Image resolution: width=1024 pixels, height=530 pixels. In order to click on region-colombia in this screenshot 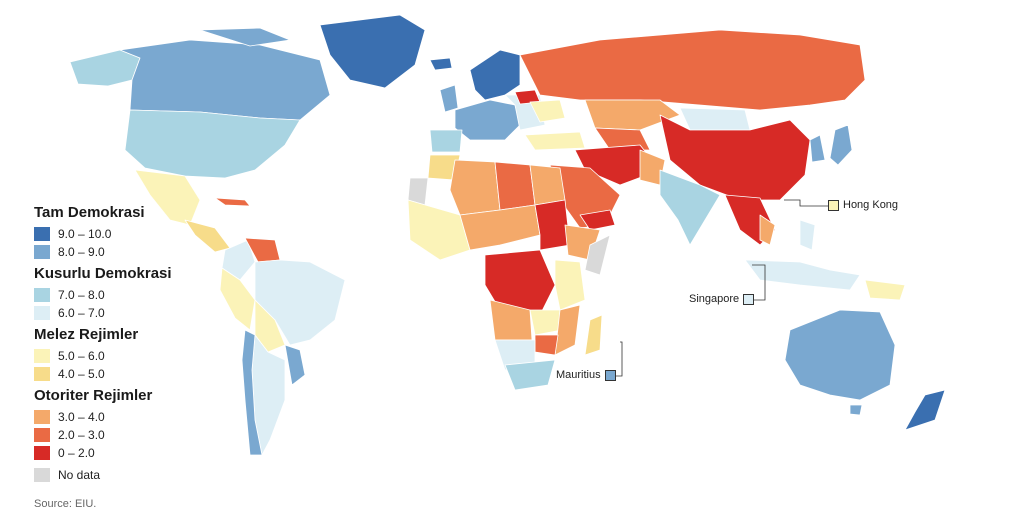, I will do `click(238, 260)`.